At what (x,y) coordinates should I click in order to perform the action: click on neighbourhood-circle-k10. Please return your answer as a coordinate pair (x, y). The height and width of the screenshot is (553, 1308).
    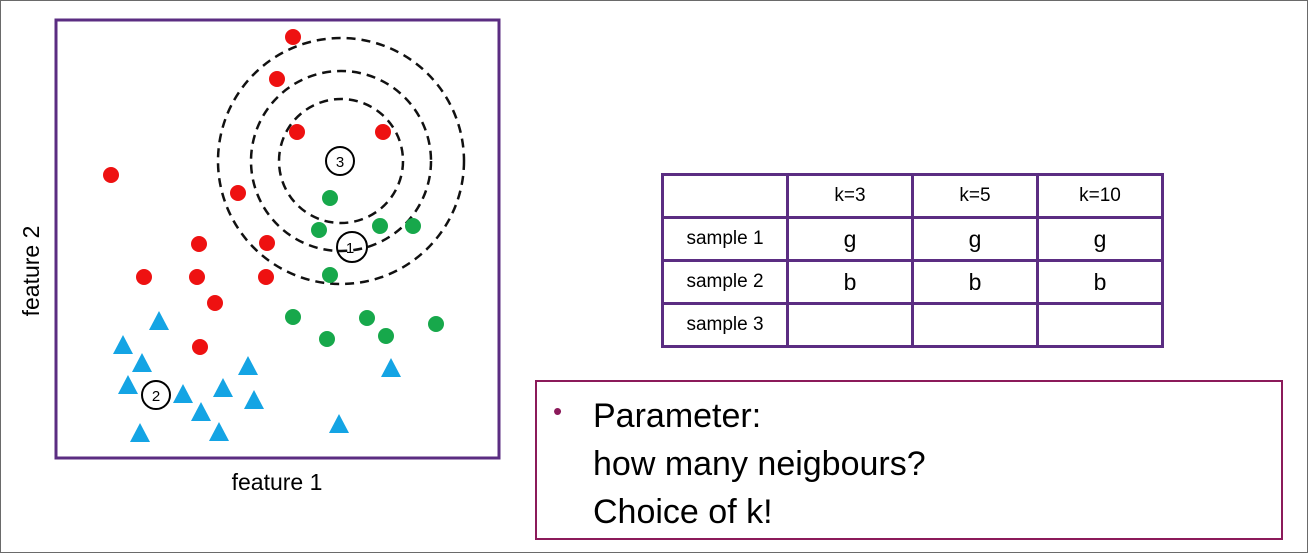
    Looking at the image, I should click on (341, 161).